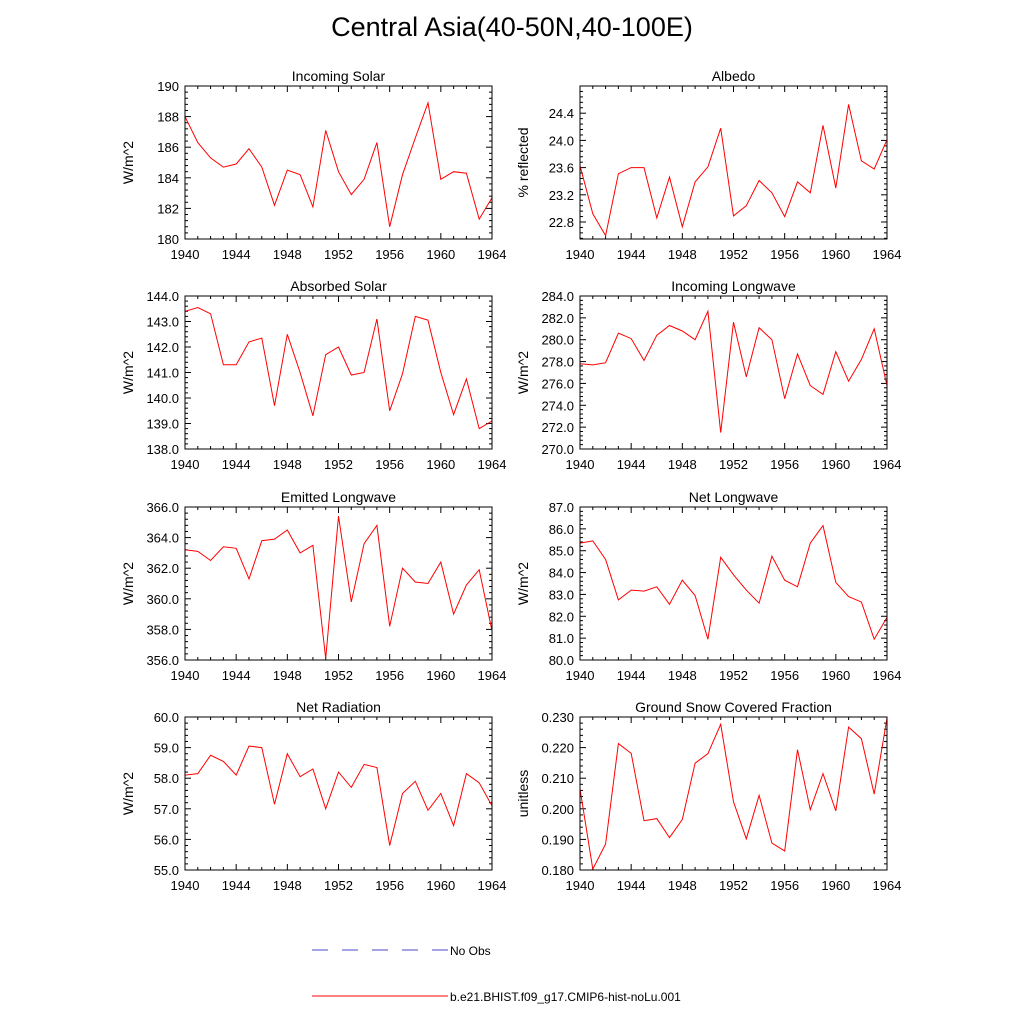  What do you see at coordinates (557, 318) in the screenshot?
I see `y-tick-label: 282.0` at bounding box center [557, 318].